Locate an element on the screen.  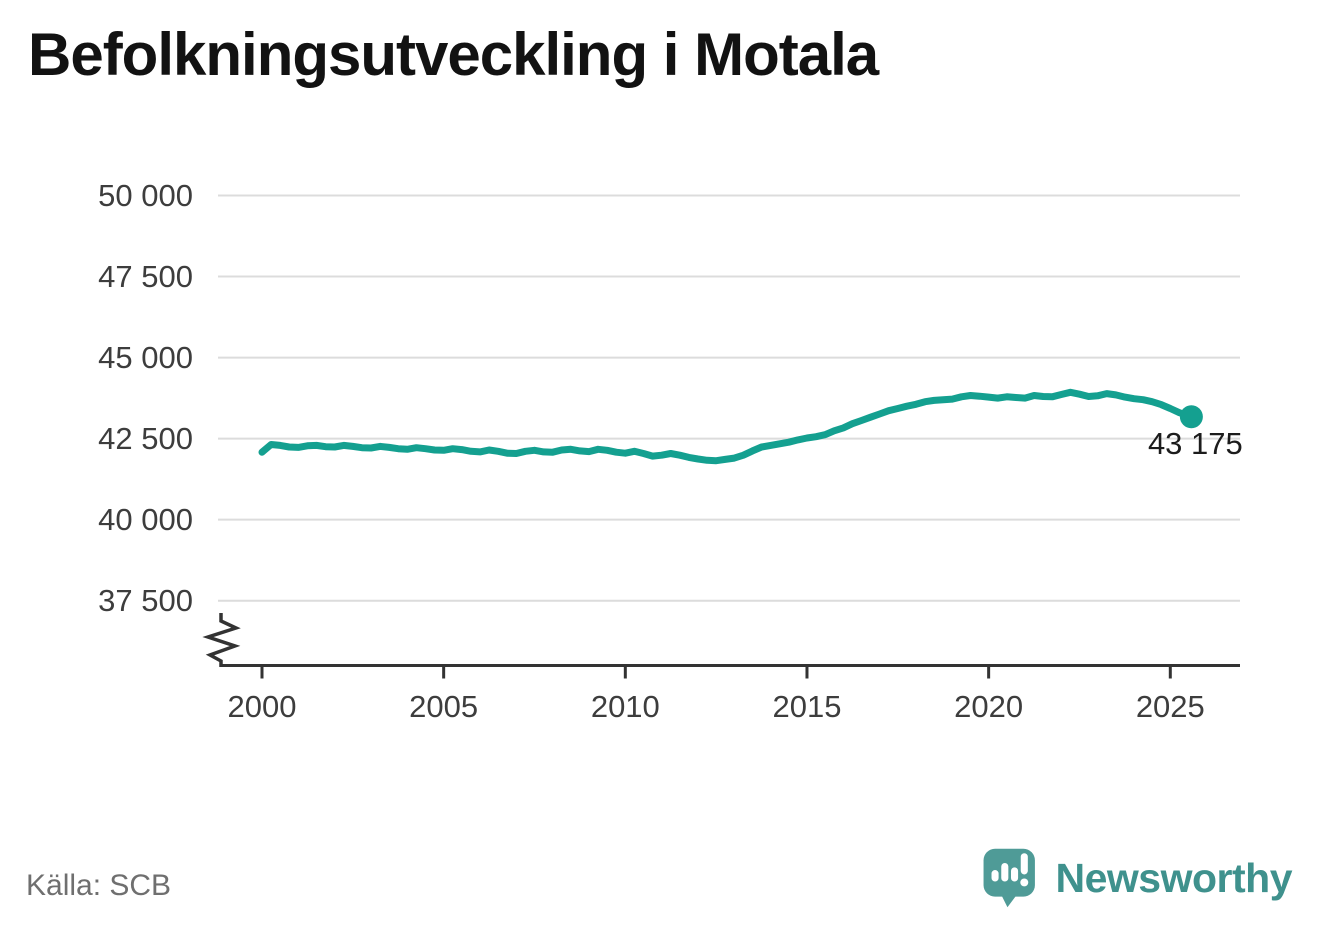
population-line is located at coordinates (726, 426).